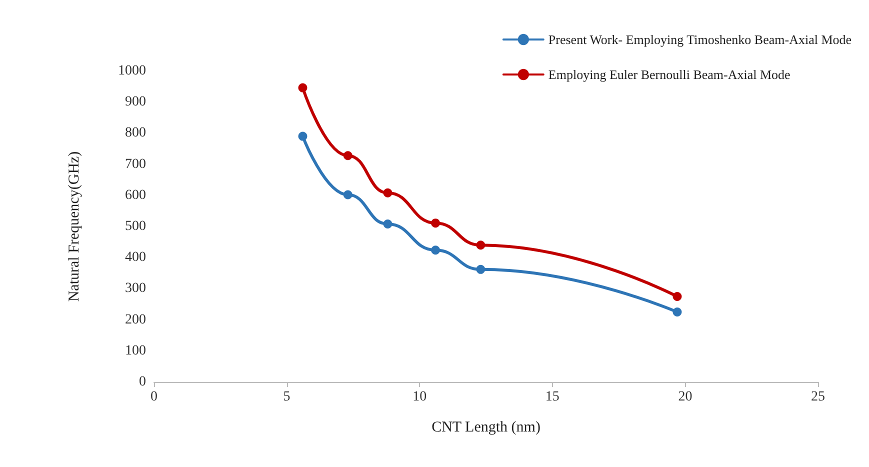 The width and height of the screenshot is (869, 467). Describe the element at coordinates (135, 350) in the screenshot. I see `y-tick-label: 100` at that location.